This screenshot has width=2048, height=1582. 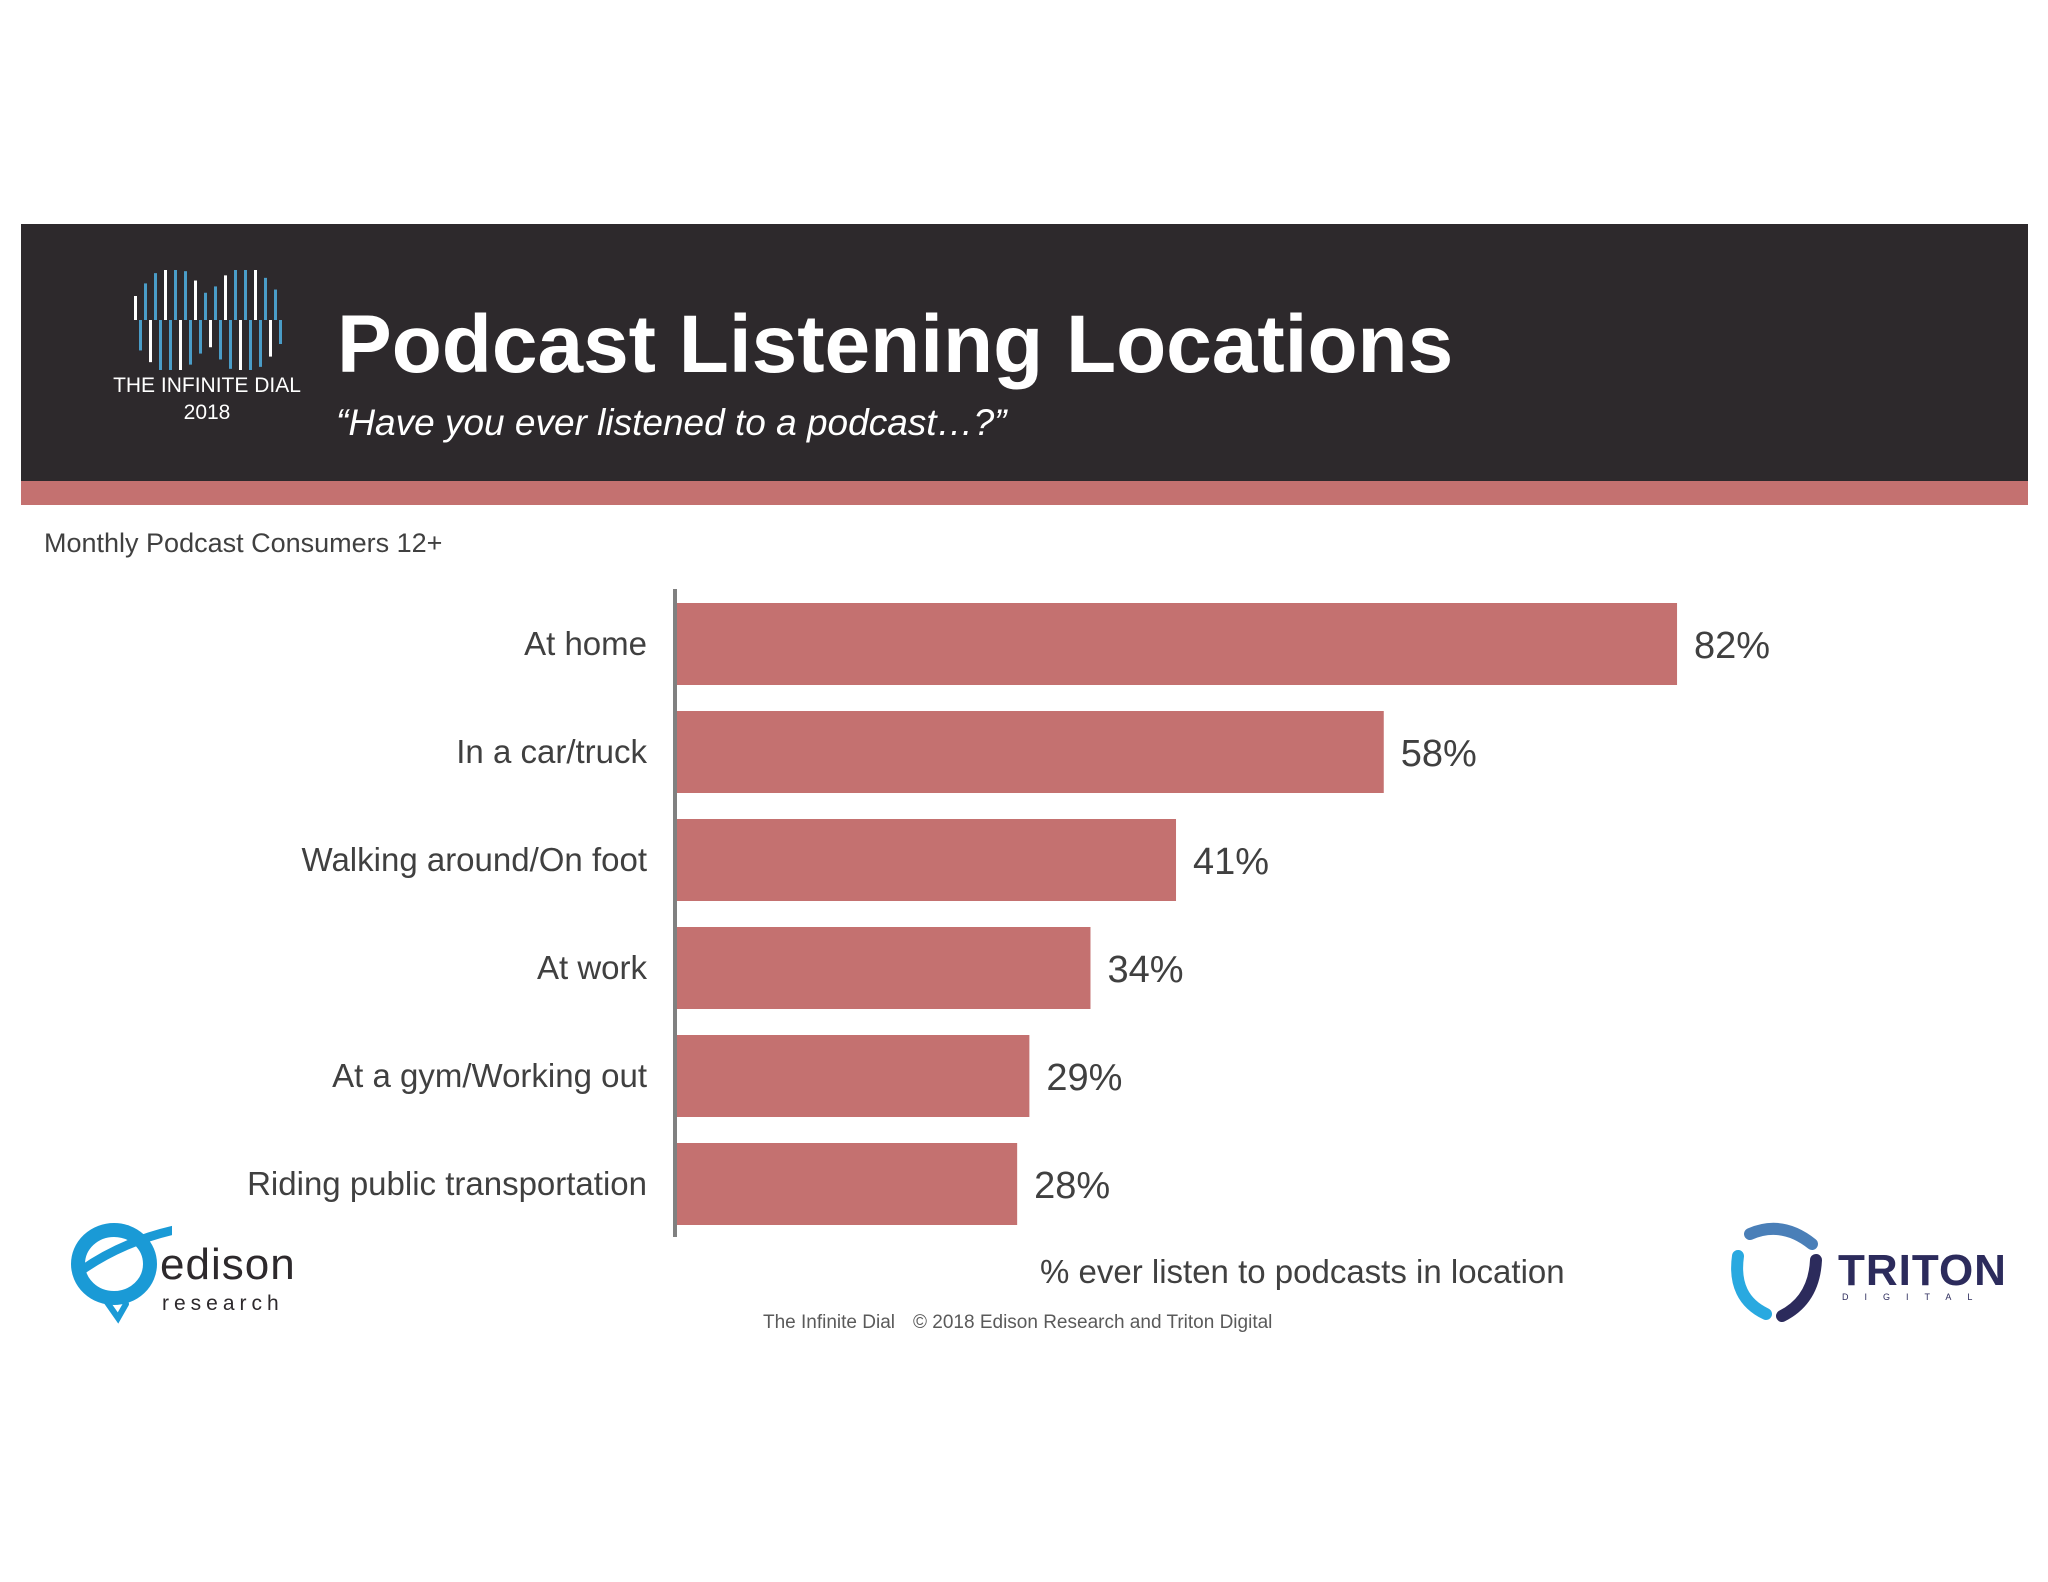 I want to click on triton-digital-logo: TRITON DIGITAL, so click(x=1863, y=1273).